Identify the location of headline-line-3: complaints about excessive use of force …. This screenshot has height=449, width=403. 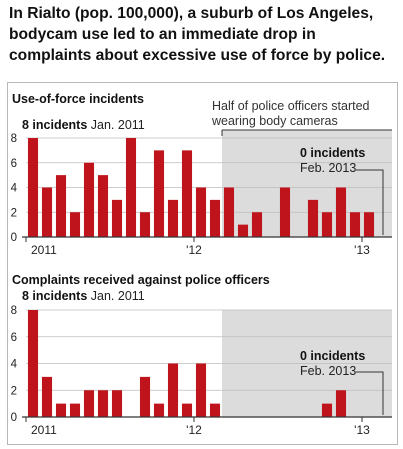
(197, 55).